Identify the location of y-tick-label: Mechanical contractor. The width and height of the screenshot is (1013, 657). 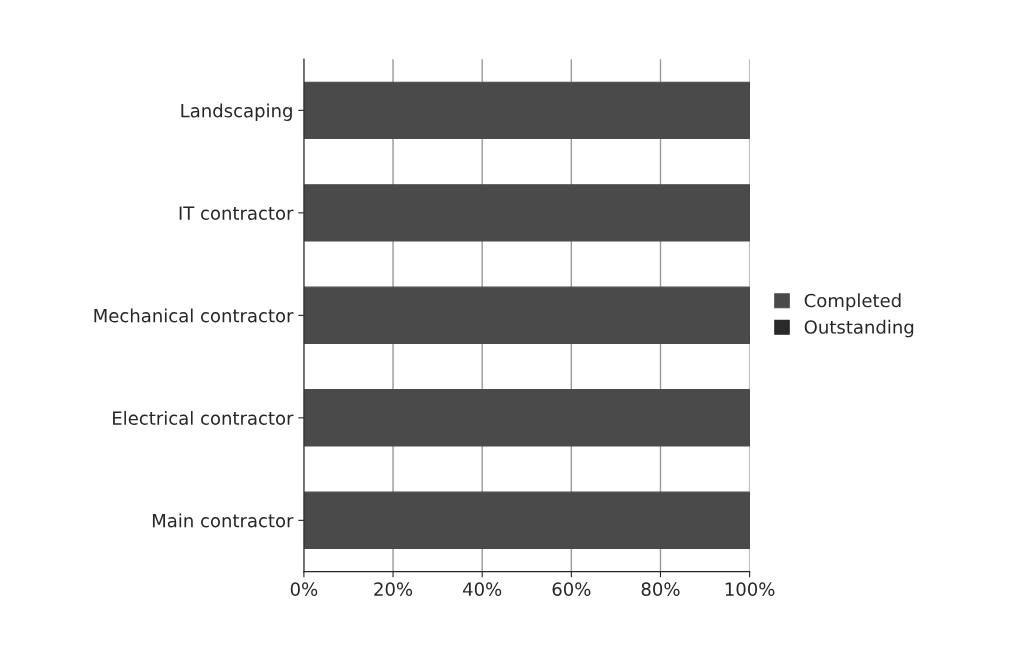
(194, 315).